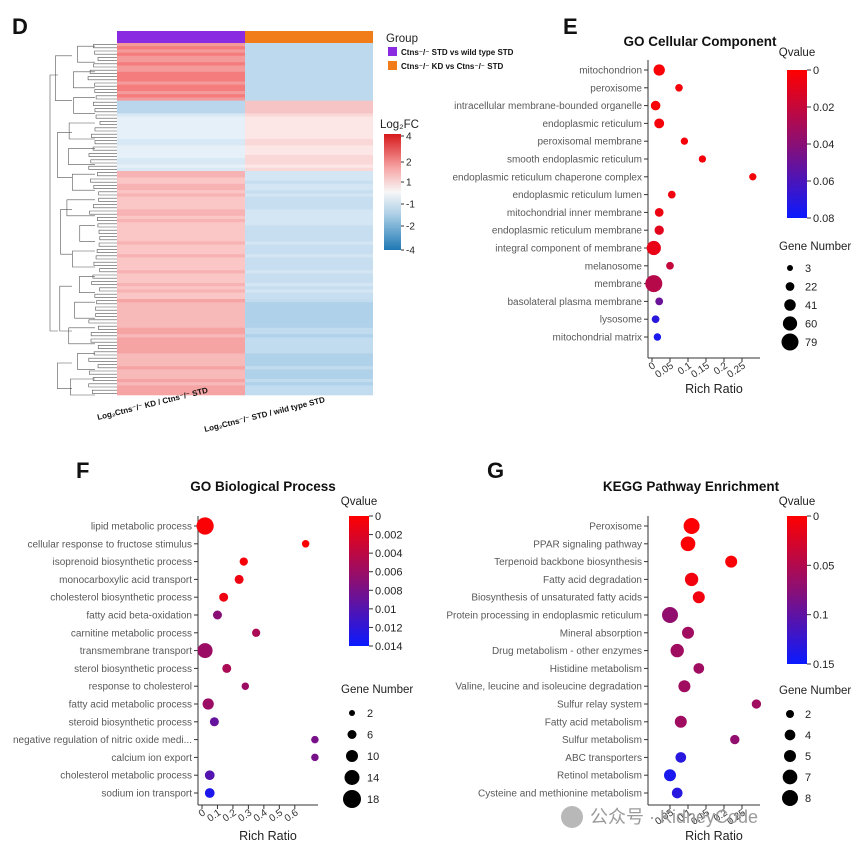 The height and width of the screenshot is (850, 865). Describe the element at coordinates (808, 799) in the screenshot. I see `g-size-legend-label: 8` at that location.